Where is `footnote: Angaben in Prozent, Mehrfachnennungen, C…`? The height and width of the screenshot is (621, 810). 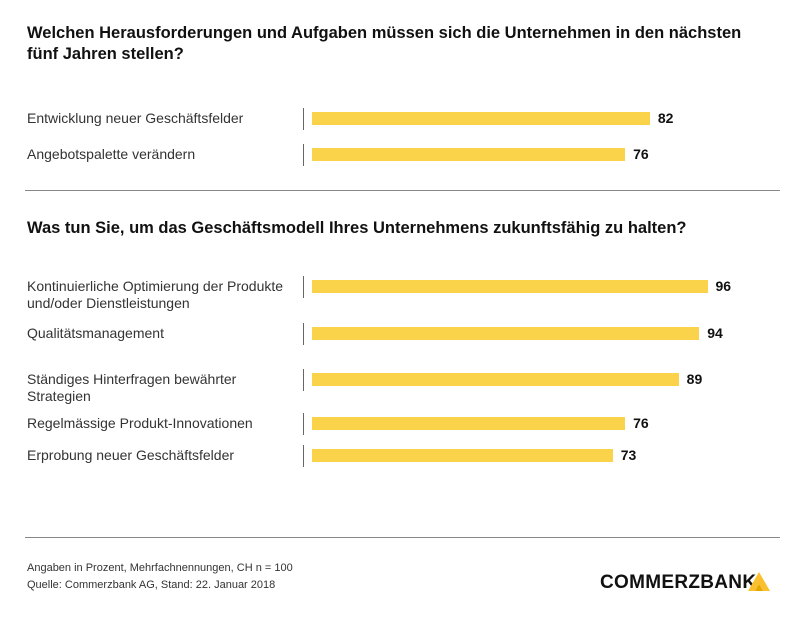 footnote: Angaben in Prozent, Mehrfachnennungen, C… is located at coordinates (160, 568).